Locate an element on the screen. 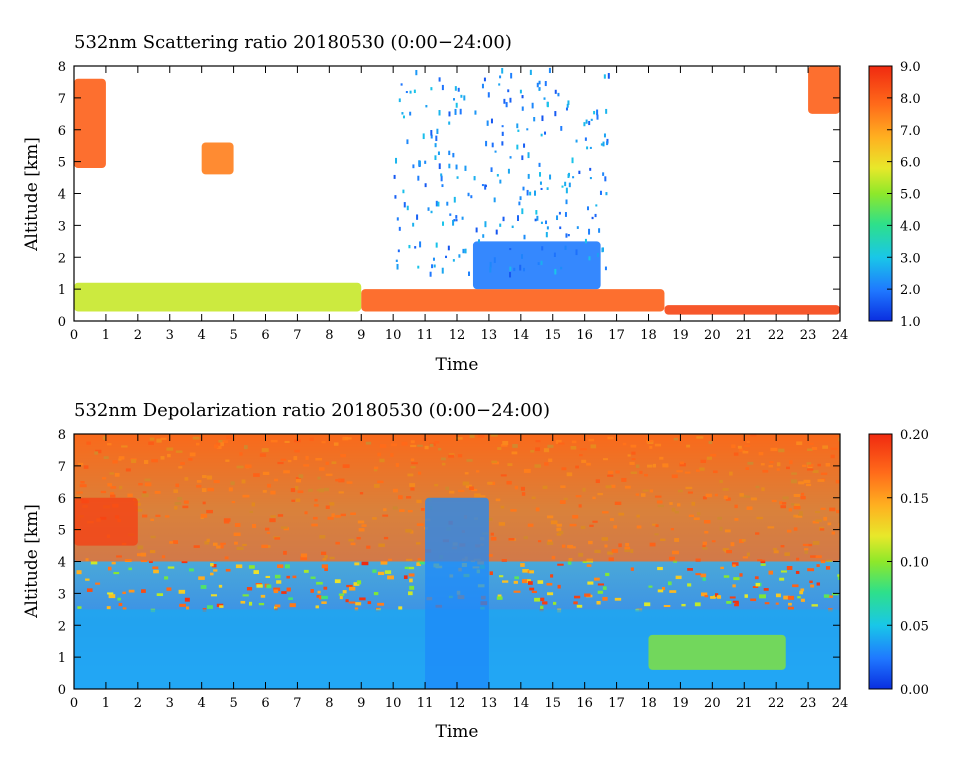  y-tick-label: 7 is located at coordinates (62, 467).